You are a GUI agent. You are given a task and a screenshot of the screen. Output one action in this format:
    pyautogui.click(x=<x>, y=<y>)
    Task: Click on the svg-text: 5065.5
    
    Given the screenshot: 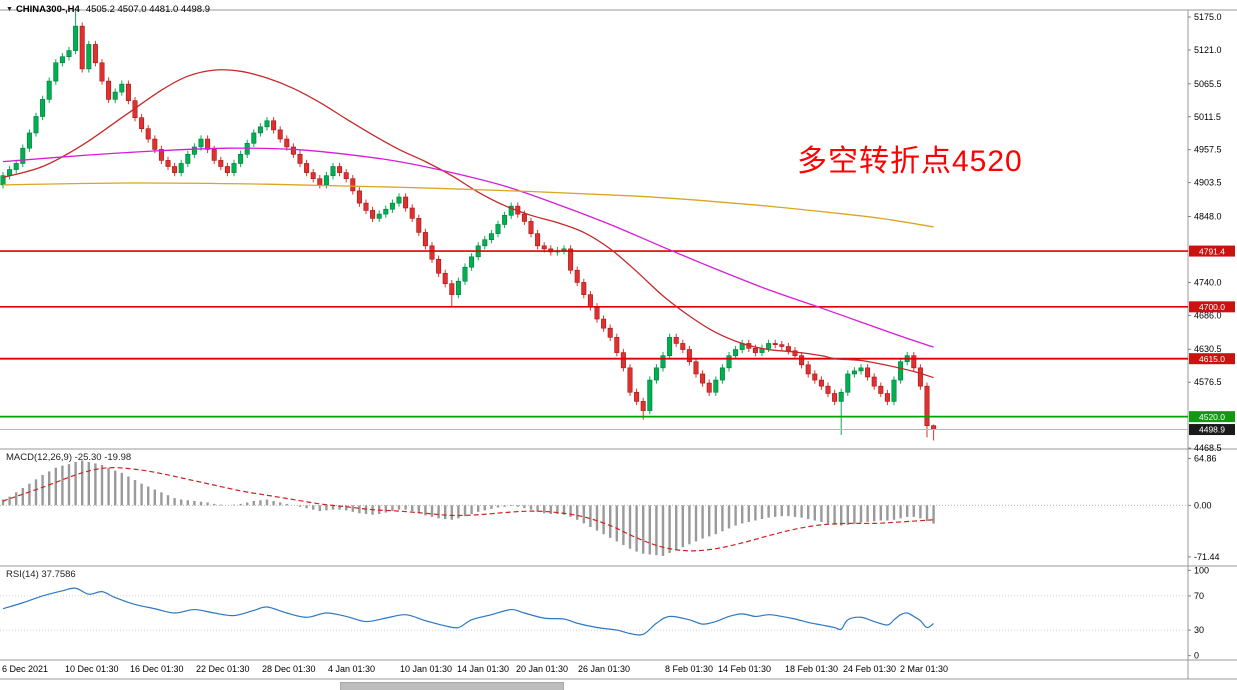 What is the action you would take?
    pyautogui.click(x=1208, y=84)
    